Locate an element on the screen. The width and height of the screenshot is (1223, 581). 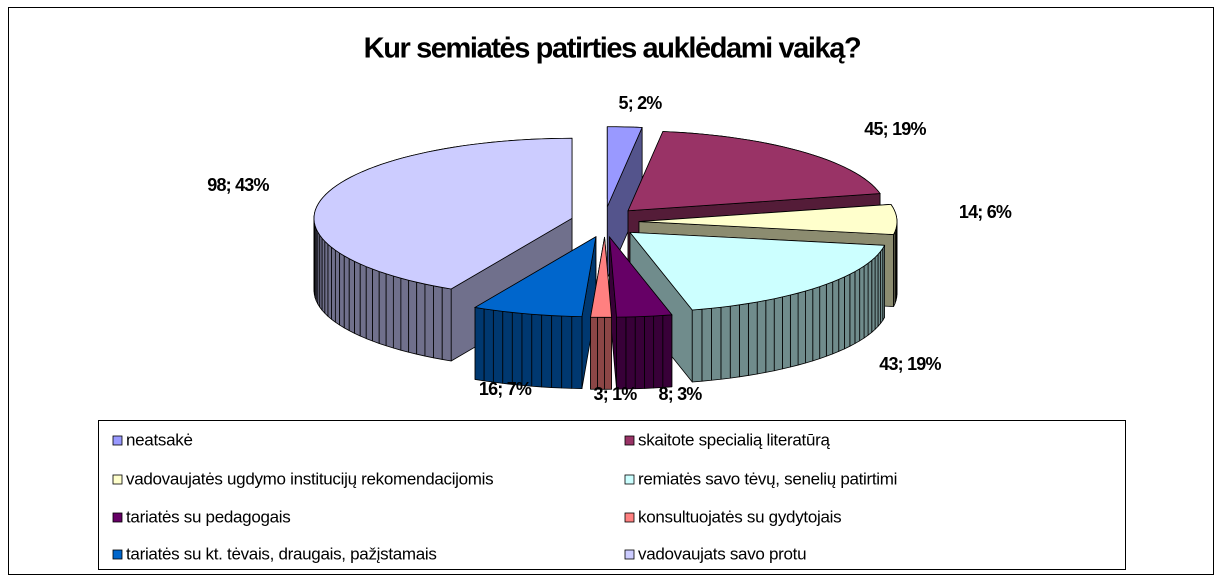
legend-label: neatsakė is located at coordinates (159, 439).